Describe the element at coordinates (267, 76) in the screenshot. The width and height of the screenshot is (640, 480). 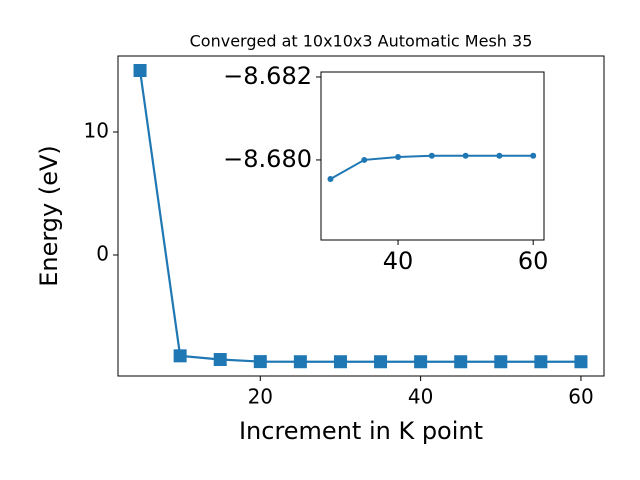
I see `y-tick-label: −8.682` at that location.